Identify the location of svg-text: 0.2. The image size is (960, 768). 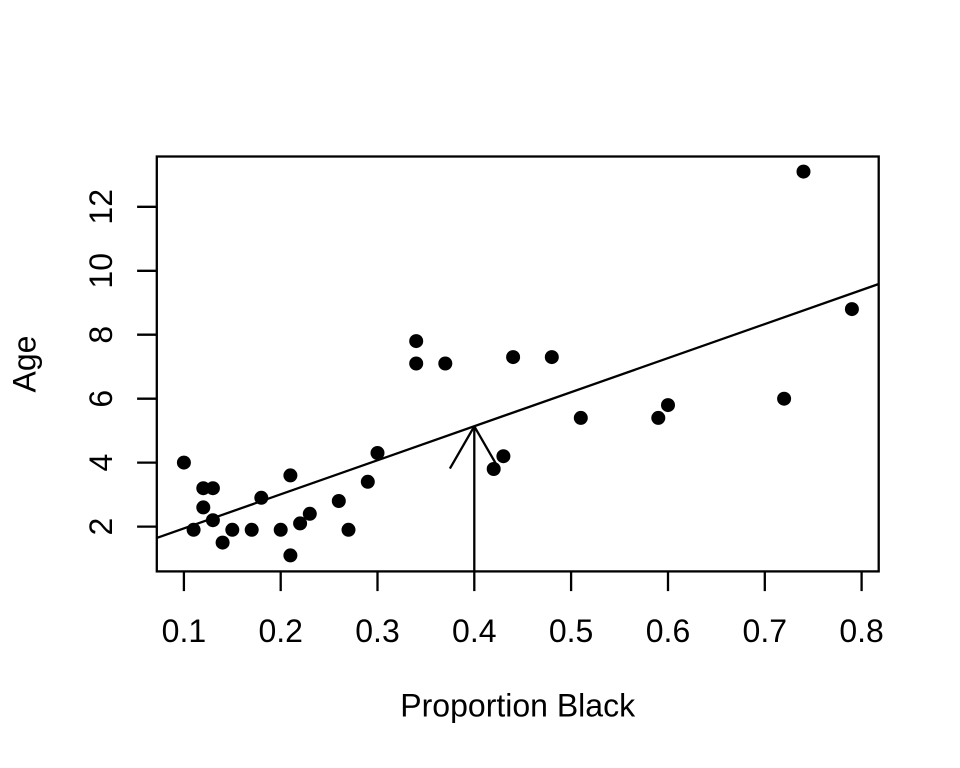
(280, 631).